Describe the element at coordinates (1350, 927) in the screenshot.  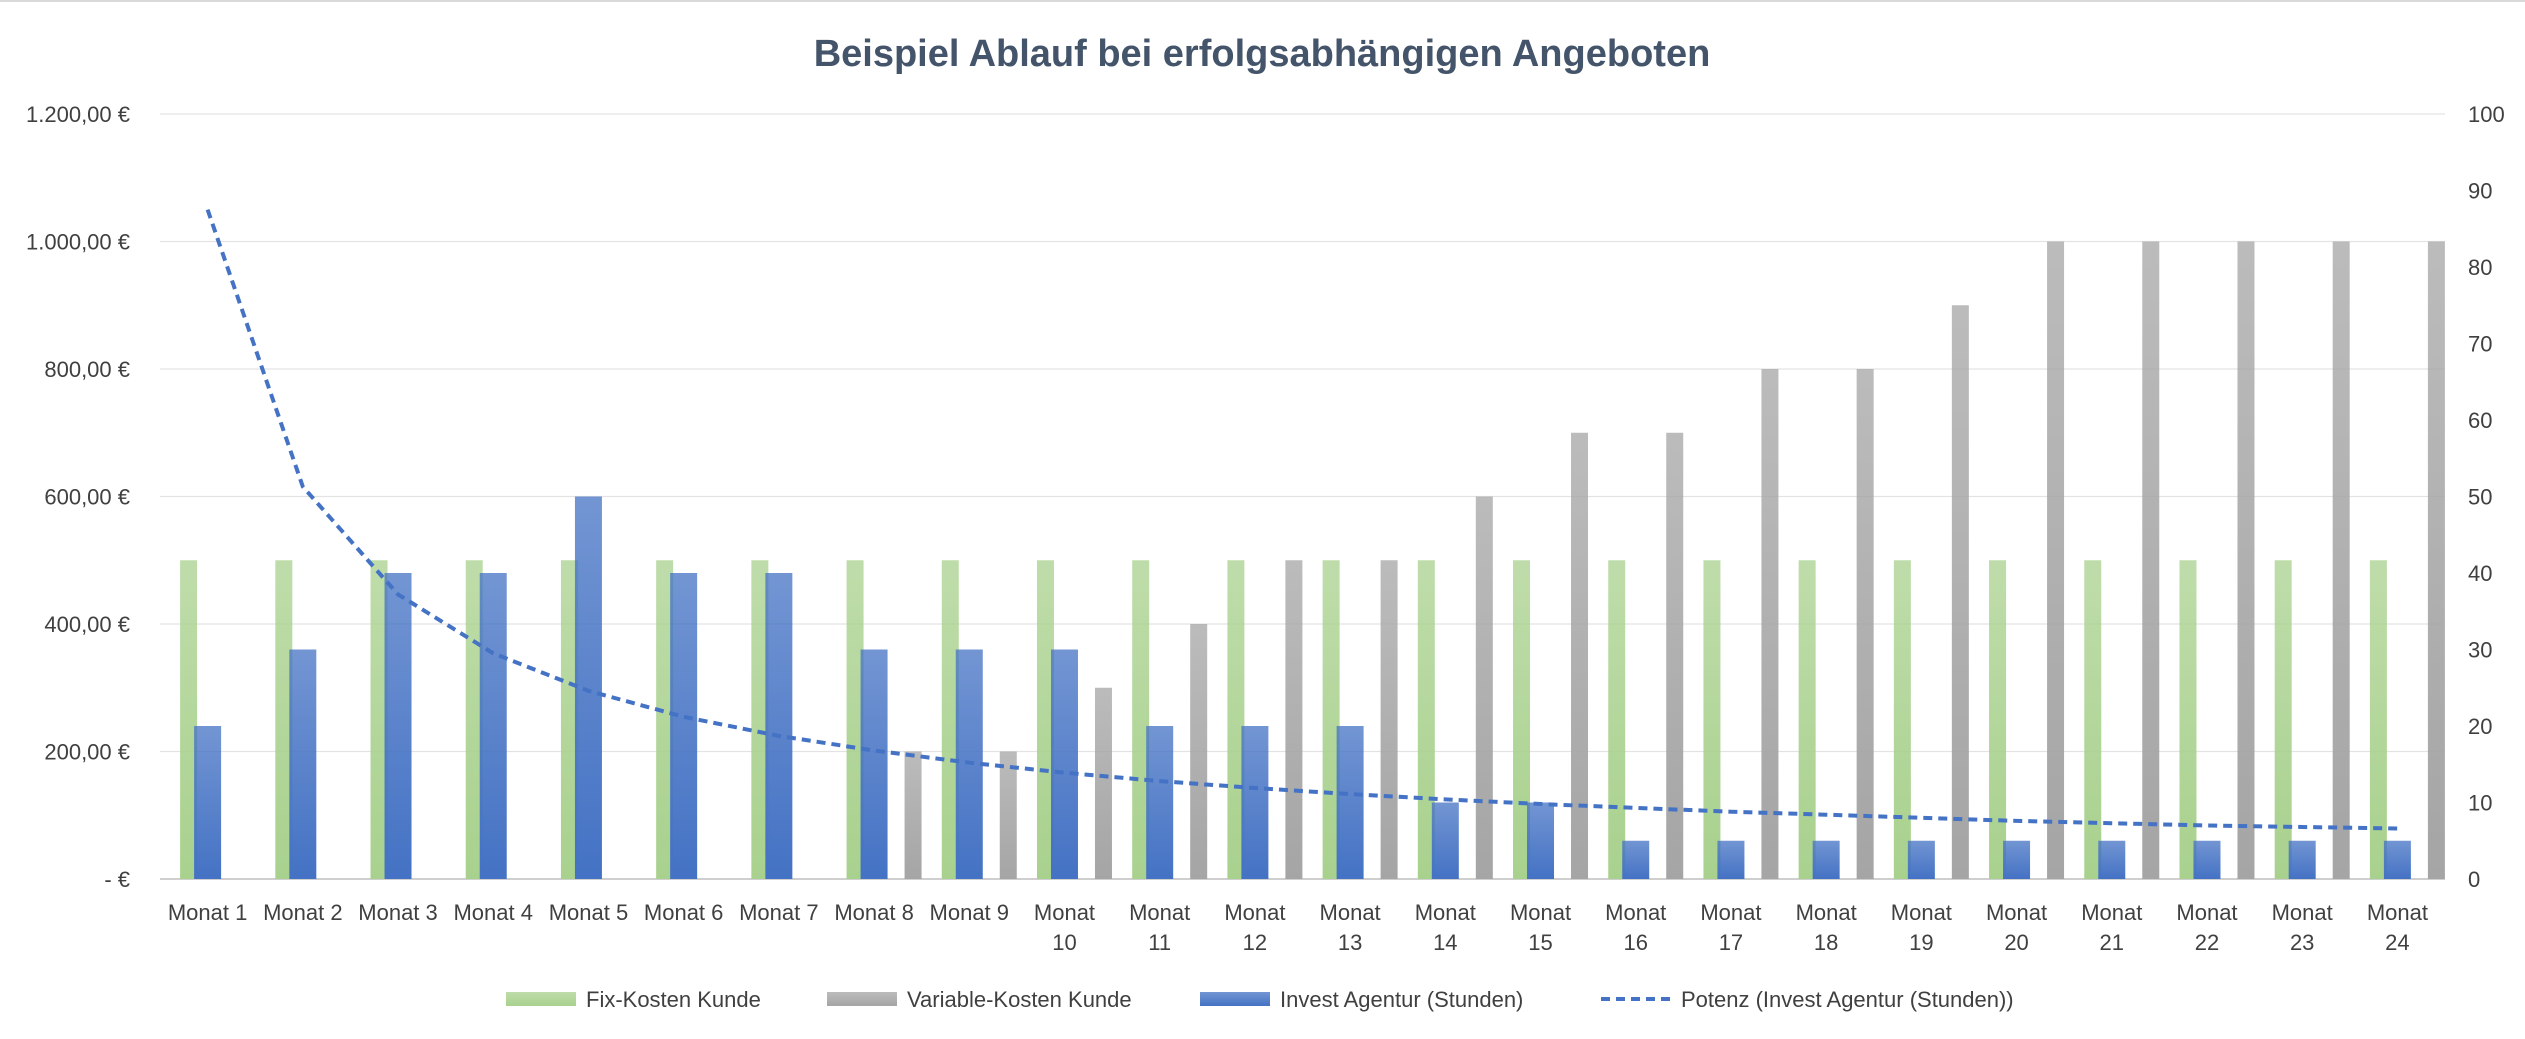
I see `x-tick-label: Monat 13` at that location.